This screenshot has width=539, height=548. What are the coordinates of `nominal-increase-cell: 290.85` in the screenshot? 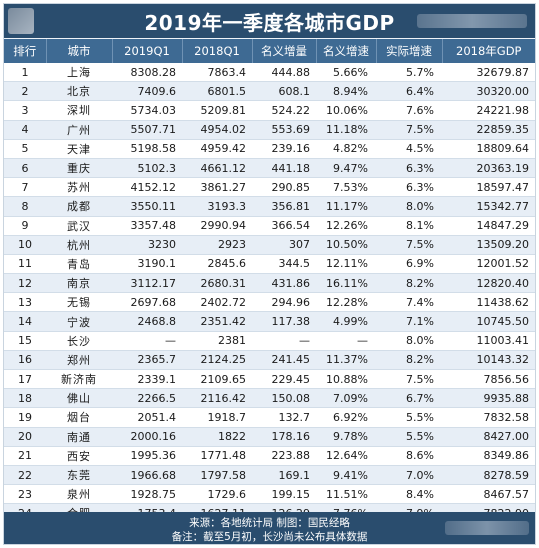 It's located at (284, 187).